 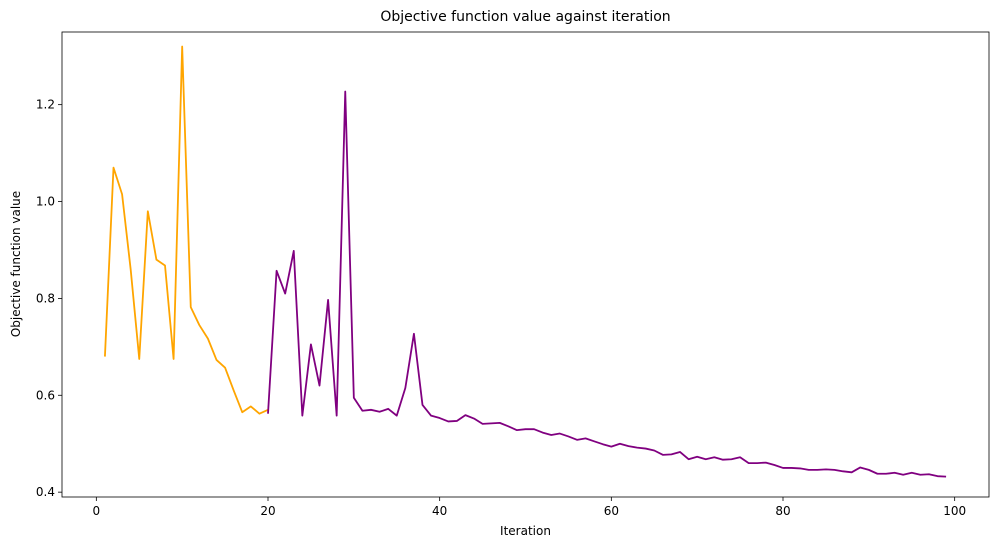 What do you see at coordinates (45, 395) in the screenshot?
I see `y-tick-label: 0.6` at bounding box center [45, 395].